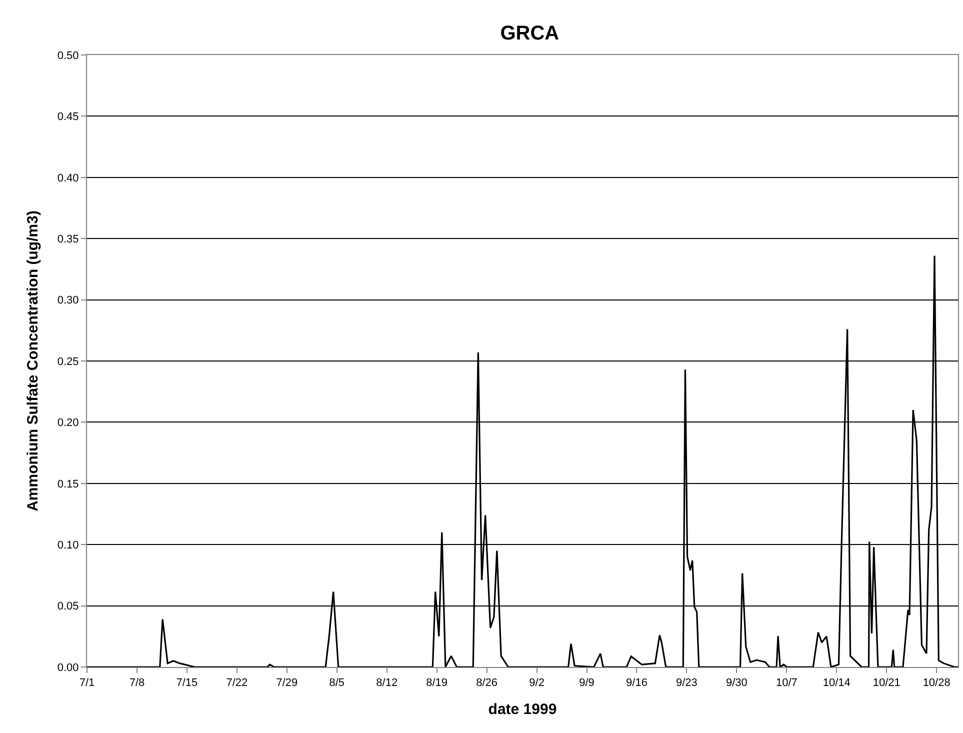  What do you see at coordinates (936, 683) in the screenshot?
I see `x-tick-label: 10/28` at bounding box center [936, 683].